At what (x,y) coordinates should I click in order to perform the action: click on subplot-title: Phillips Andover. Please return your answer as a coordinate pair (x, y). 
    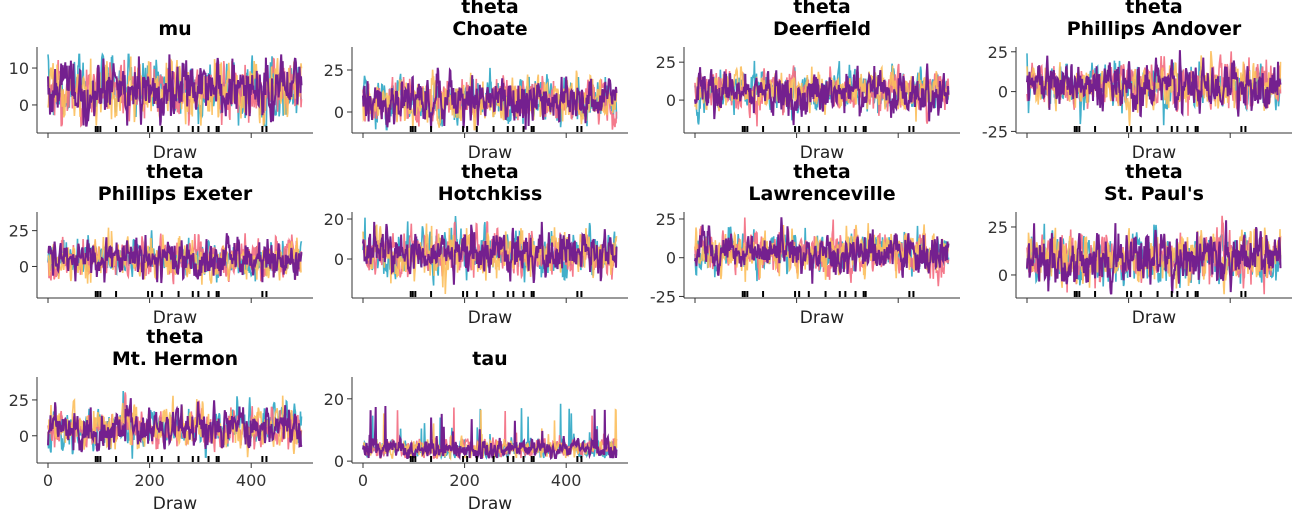
    Looking at the image, I should click on (1154, 29).